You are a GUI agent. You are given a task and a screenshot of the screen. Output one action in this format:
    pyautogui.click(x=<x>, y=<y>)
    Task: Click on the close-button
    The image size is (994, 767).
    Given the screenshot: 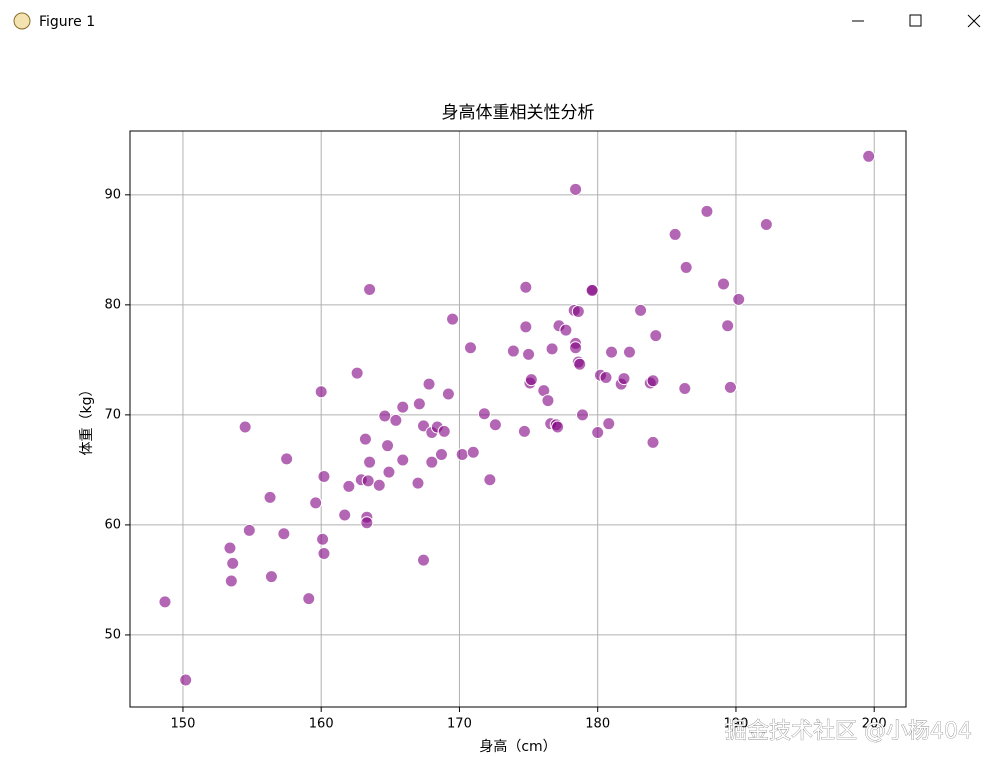 What is the action you would take?
    pyautogui.click(x=974, y=21)
    